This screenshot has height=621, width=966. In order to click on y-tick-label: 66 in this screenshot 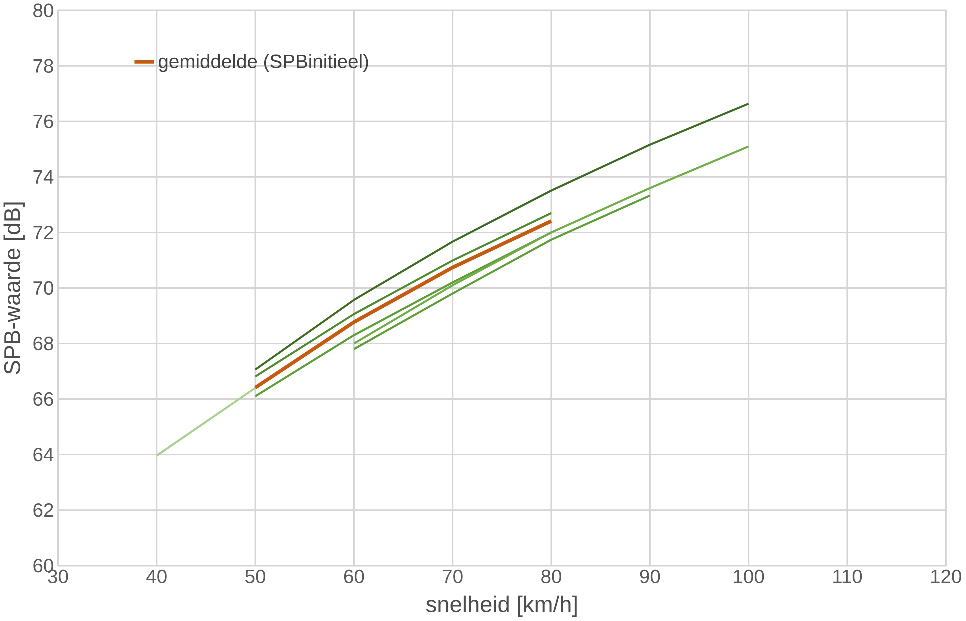, I will do `click(44, 399)`.